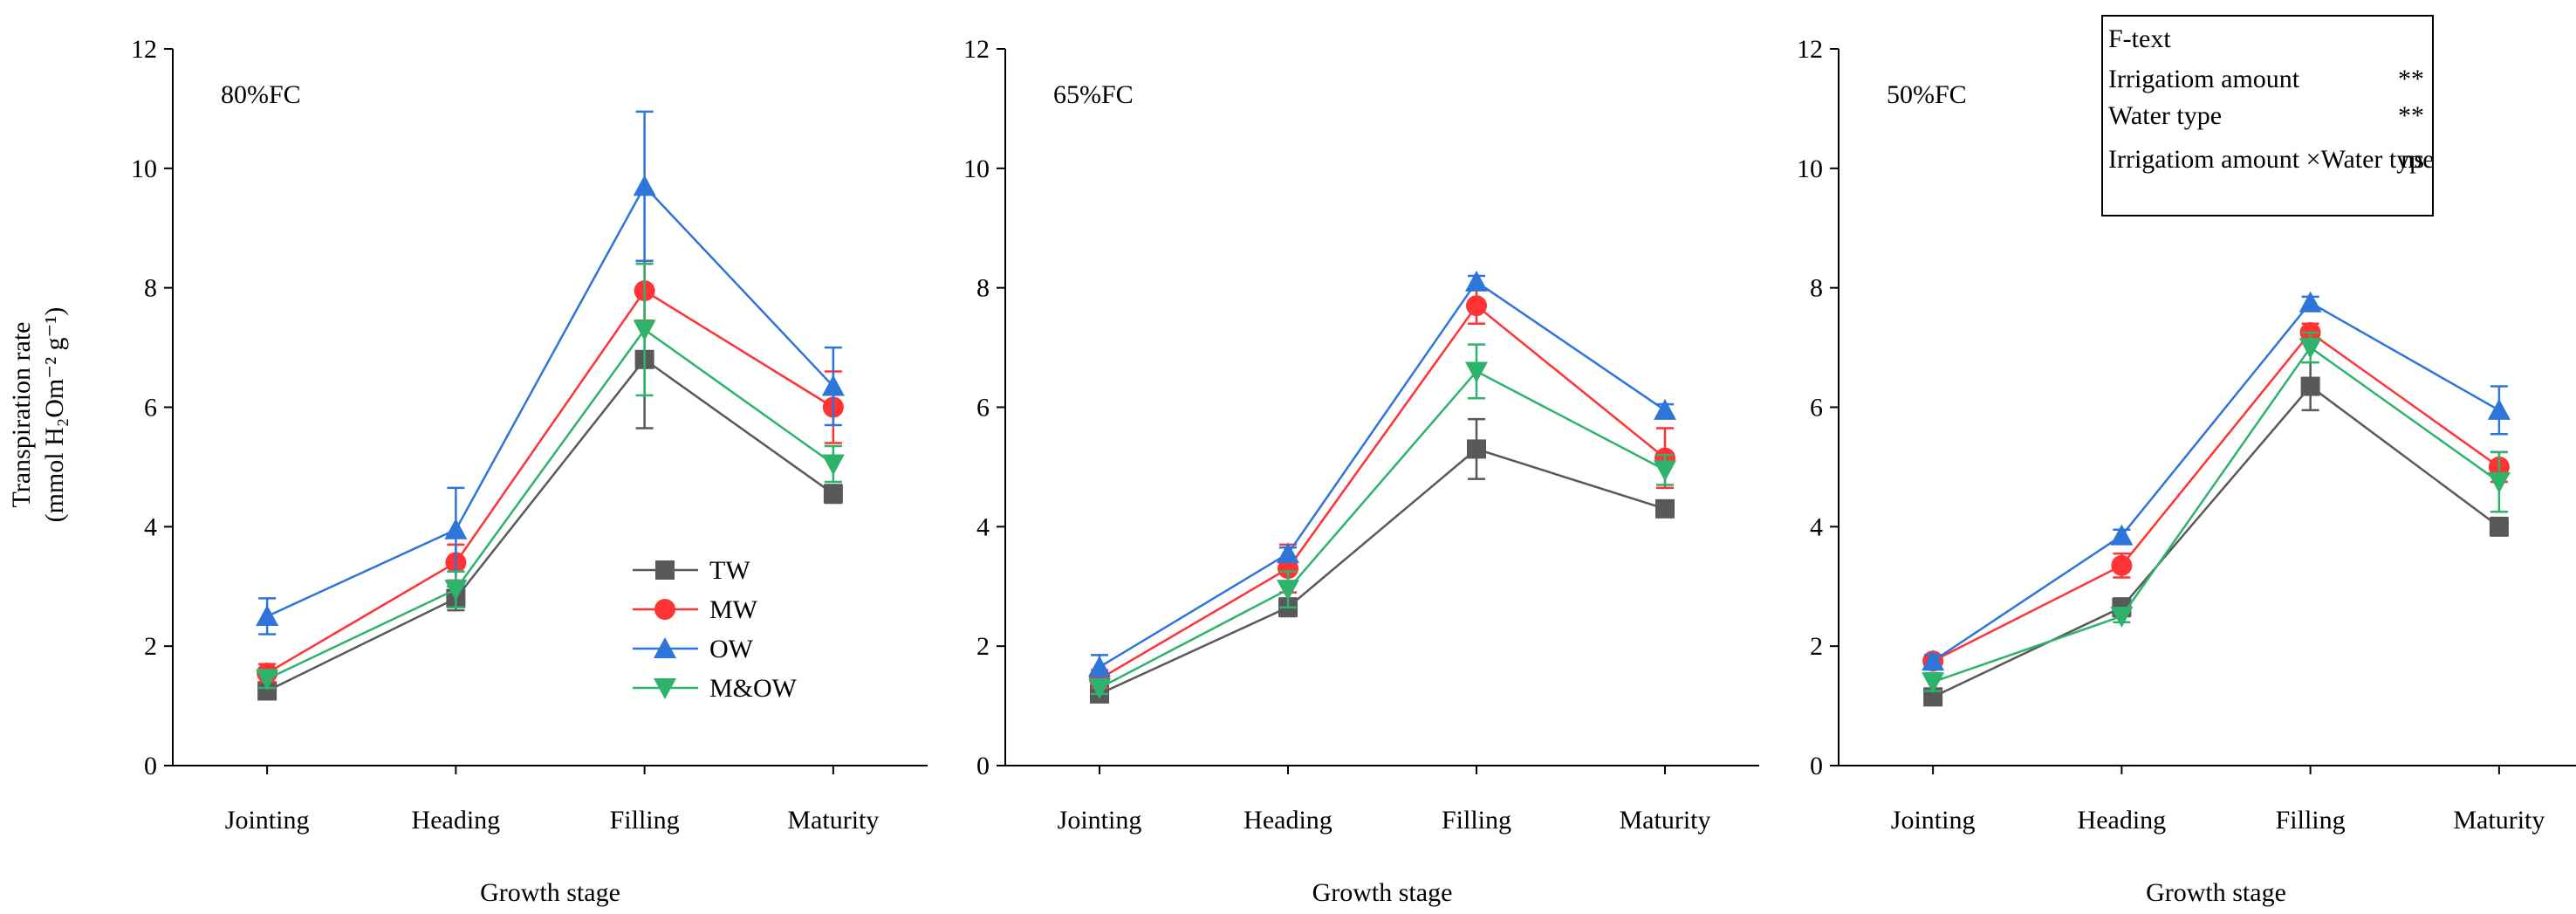  Describe the element at coordinates (457, 820) in the screenshot. I see `x-tick-label: Heading` at that location.